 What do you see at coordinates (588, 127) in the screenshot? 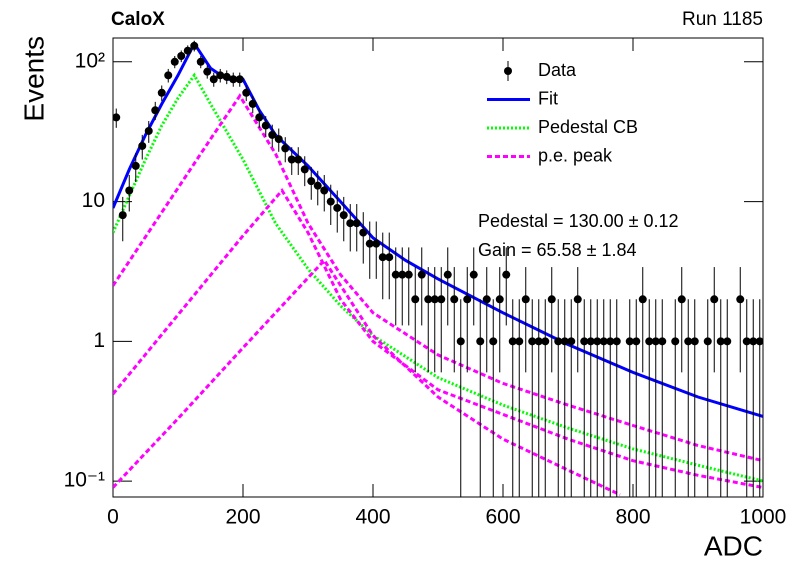
I see `legend-label: Pedestal CB` at bounding box center [588, 127].